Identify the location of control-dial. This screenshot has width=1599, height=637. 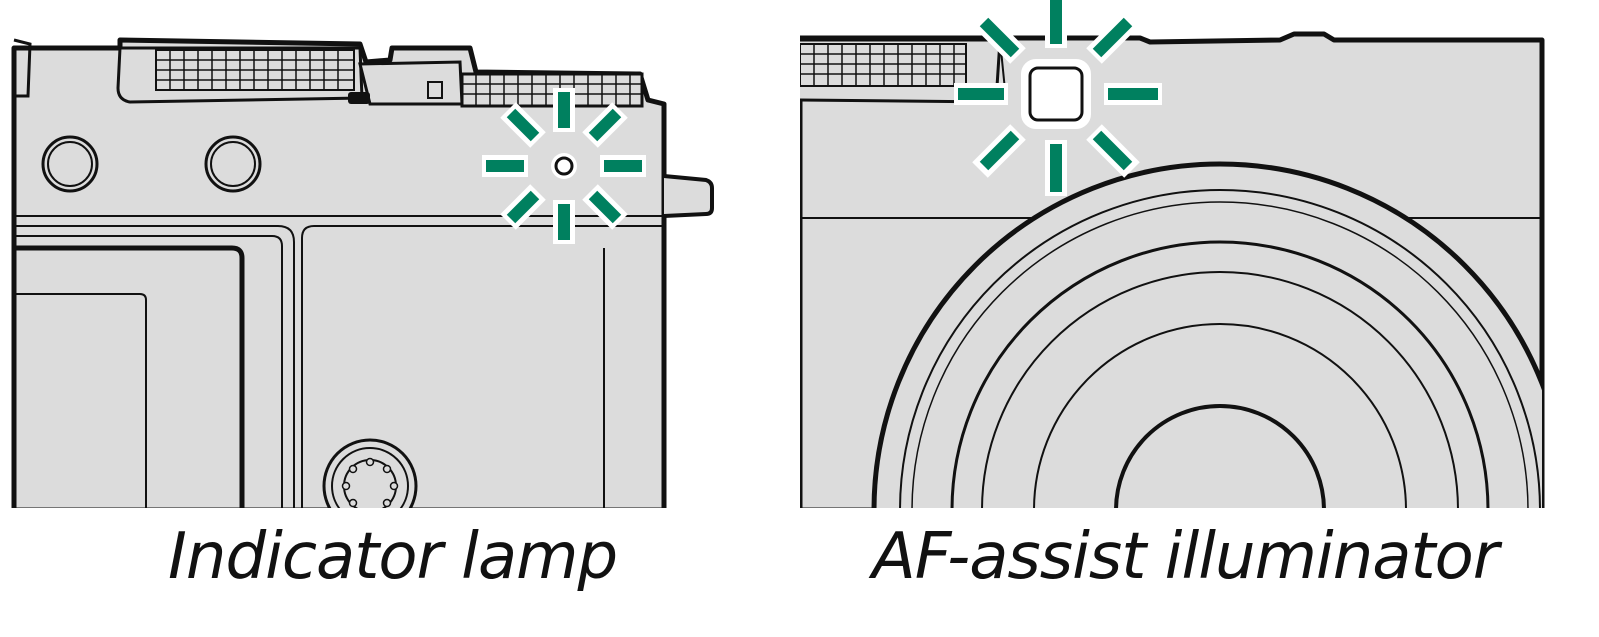
(370, 474).